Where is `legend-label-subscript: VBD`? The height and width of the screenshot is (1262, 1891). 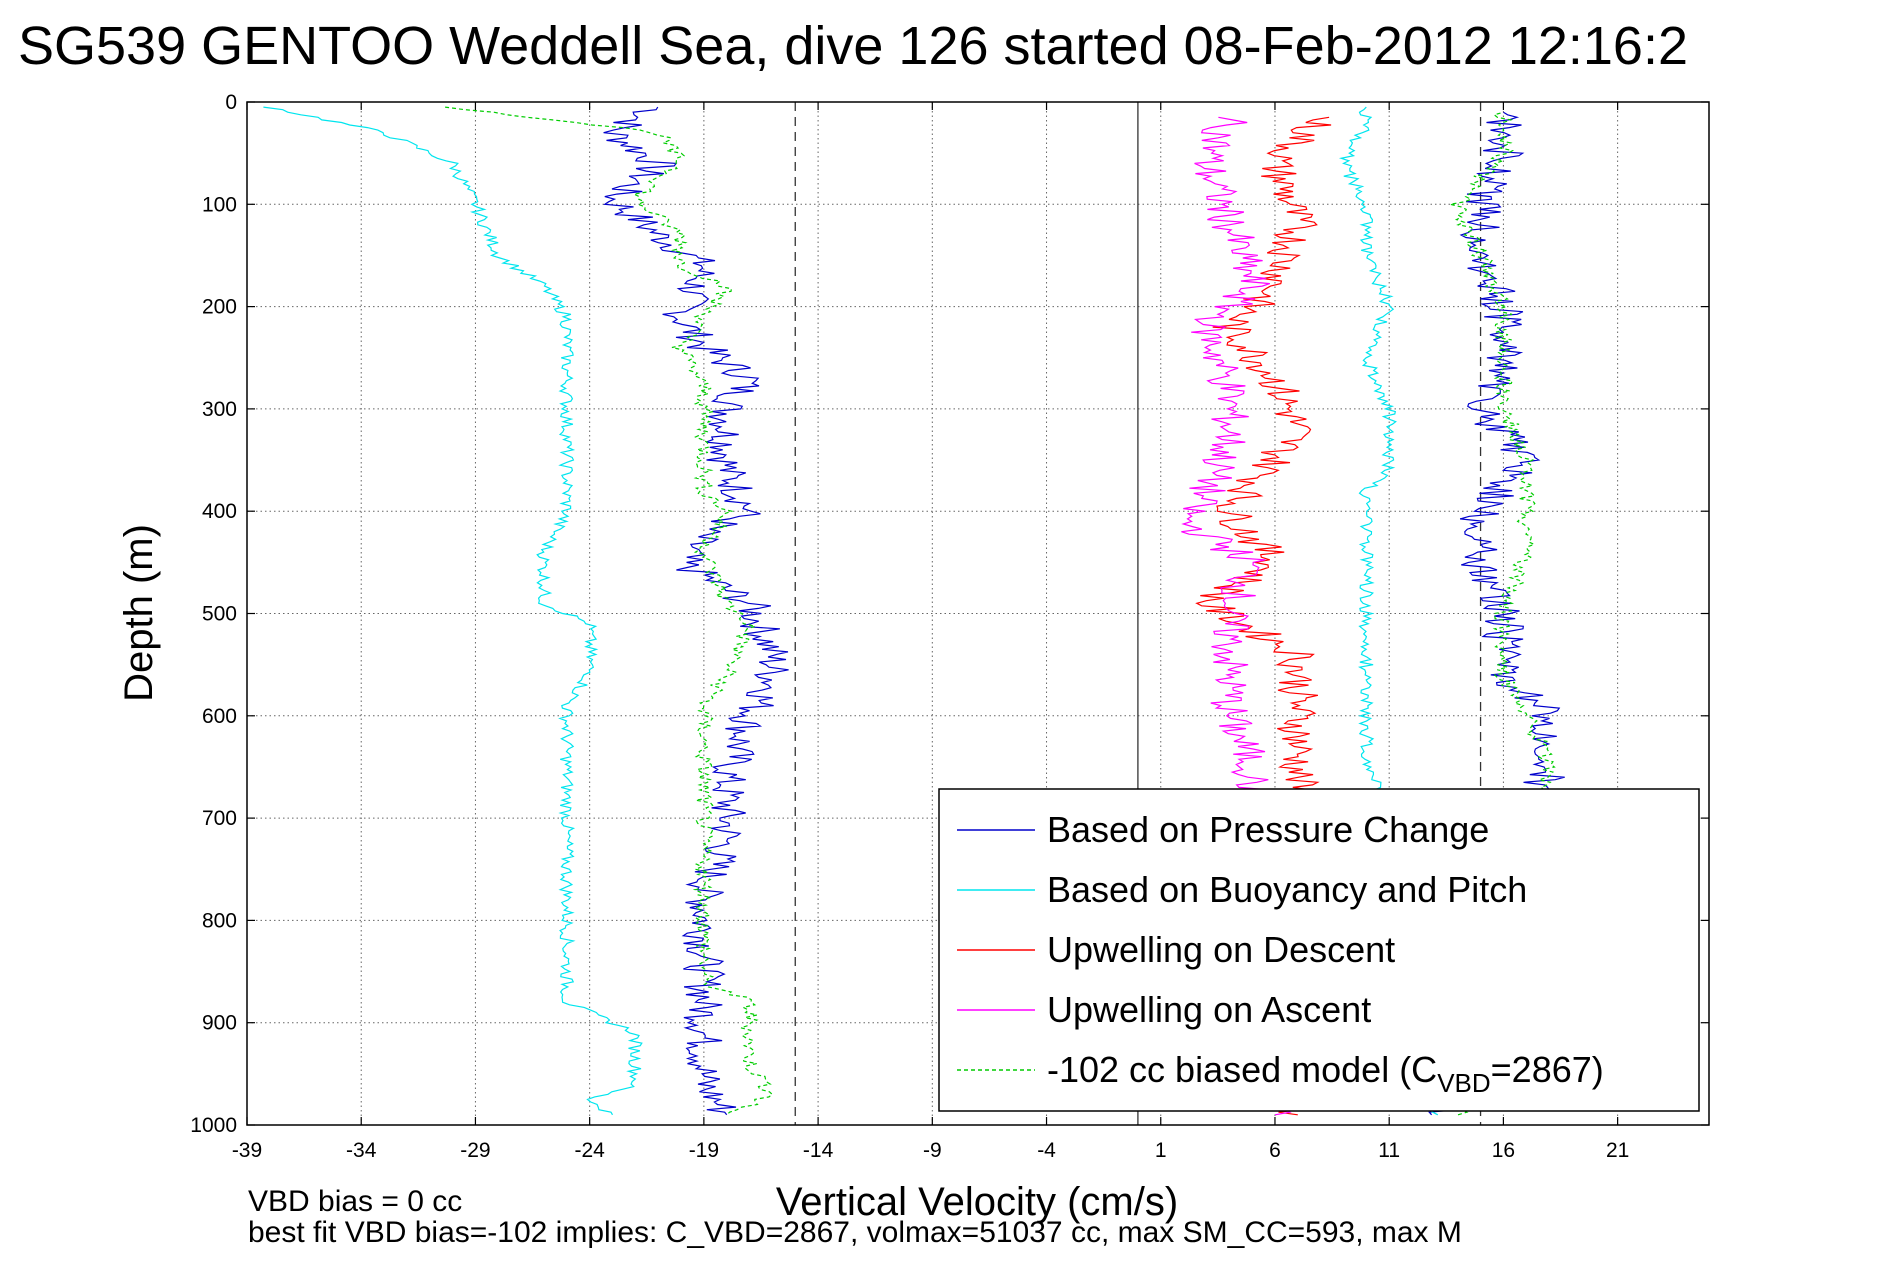 legend-label-subscript: VBD is located at coordinates (1463, 1083).